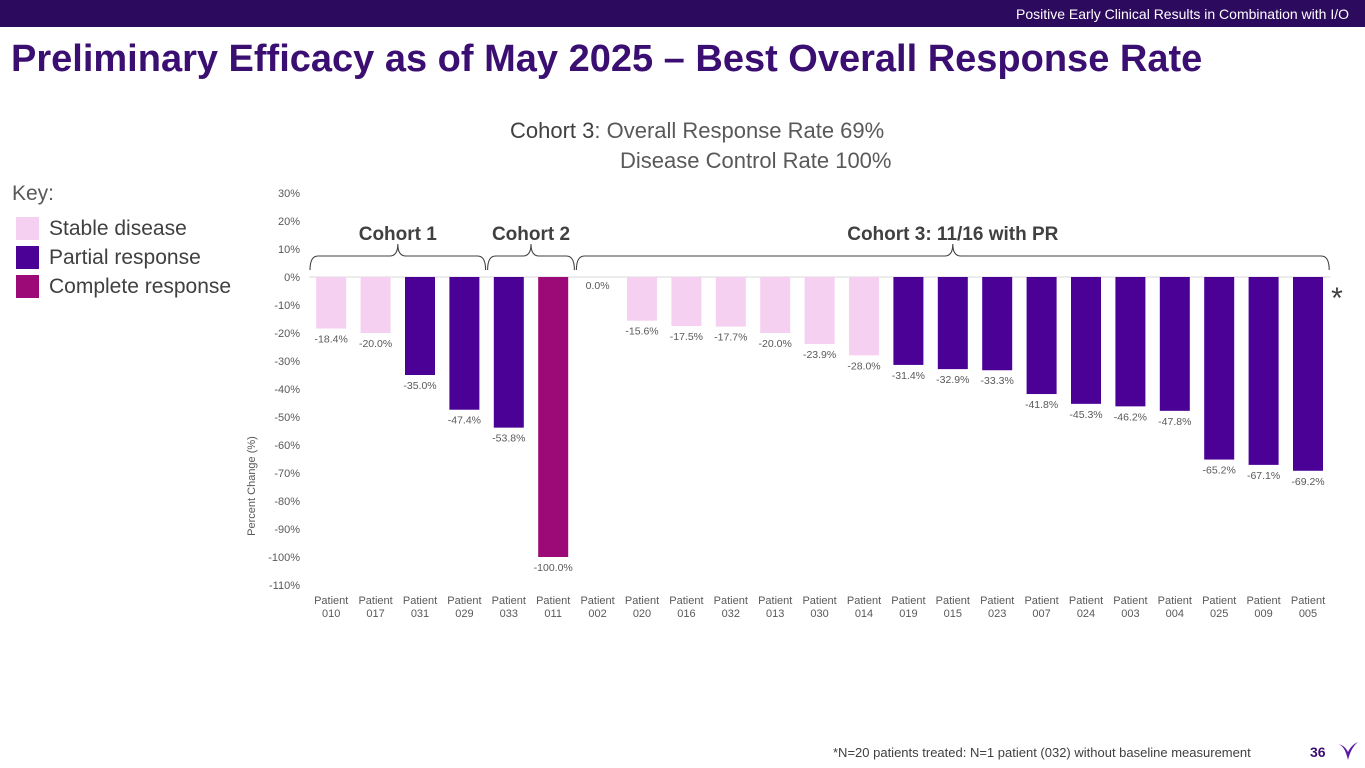  Describe the element at coordinates (641, 332) in the screenshot. I see `data-label: -15.6%` at that location.